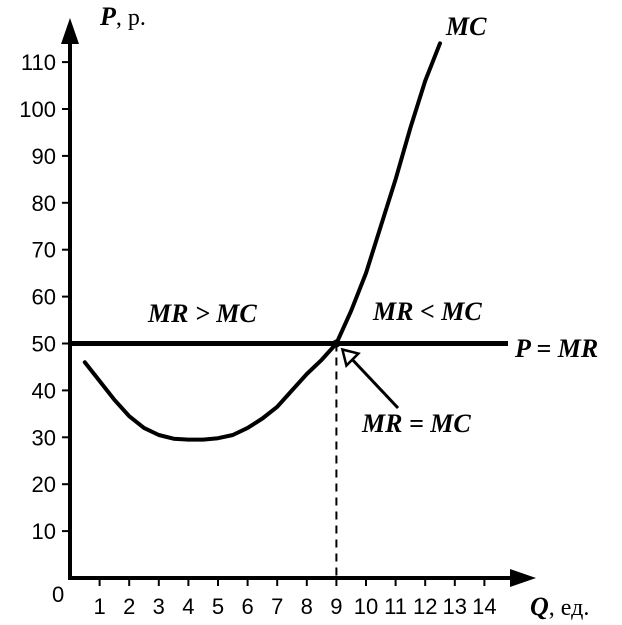  Describe the element at coordinates (307, 606) in the screenshot. I see `x-tick-label: 8` at that location.